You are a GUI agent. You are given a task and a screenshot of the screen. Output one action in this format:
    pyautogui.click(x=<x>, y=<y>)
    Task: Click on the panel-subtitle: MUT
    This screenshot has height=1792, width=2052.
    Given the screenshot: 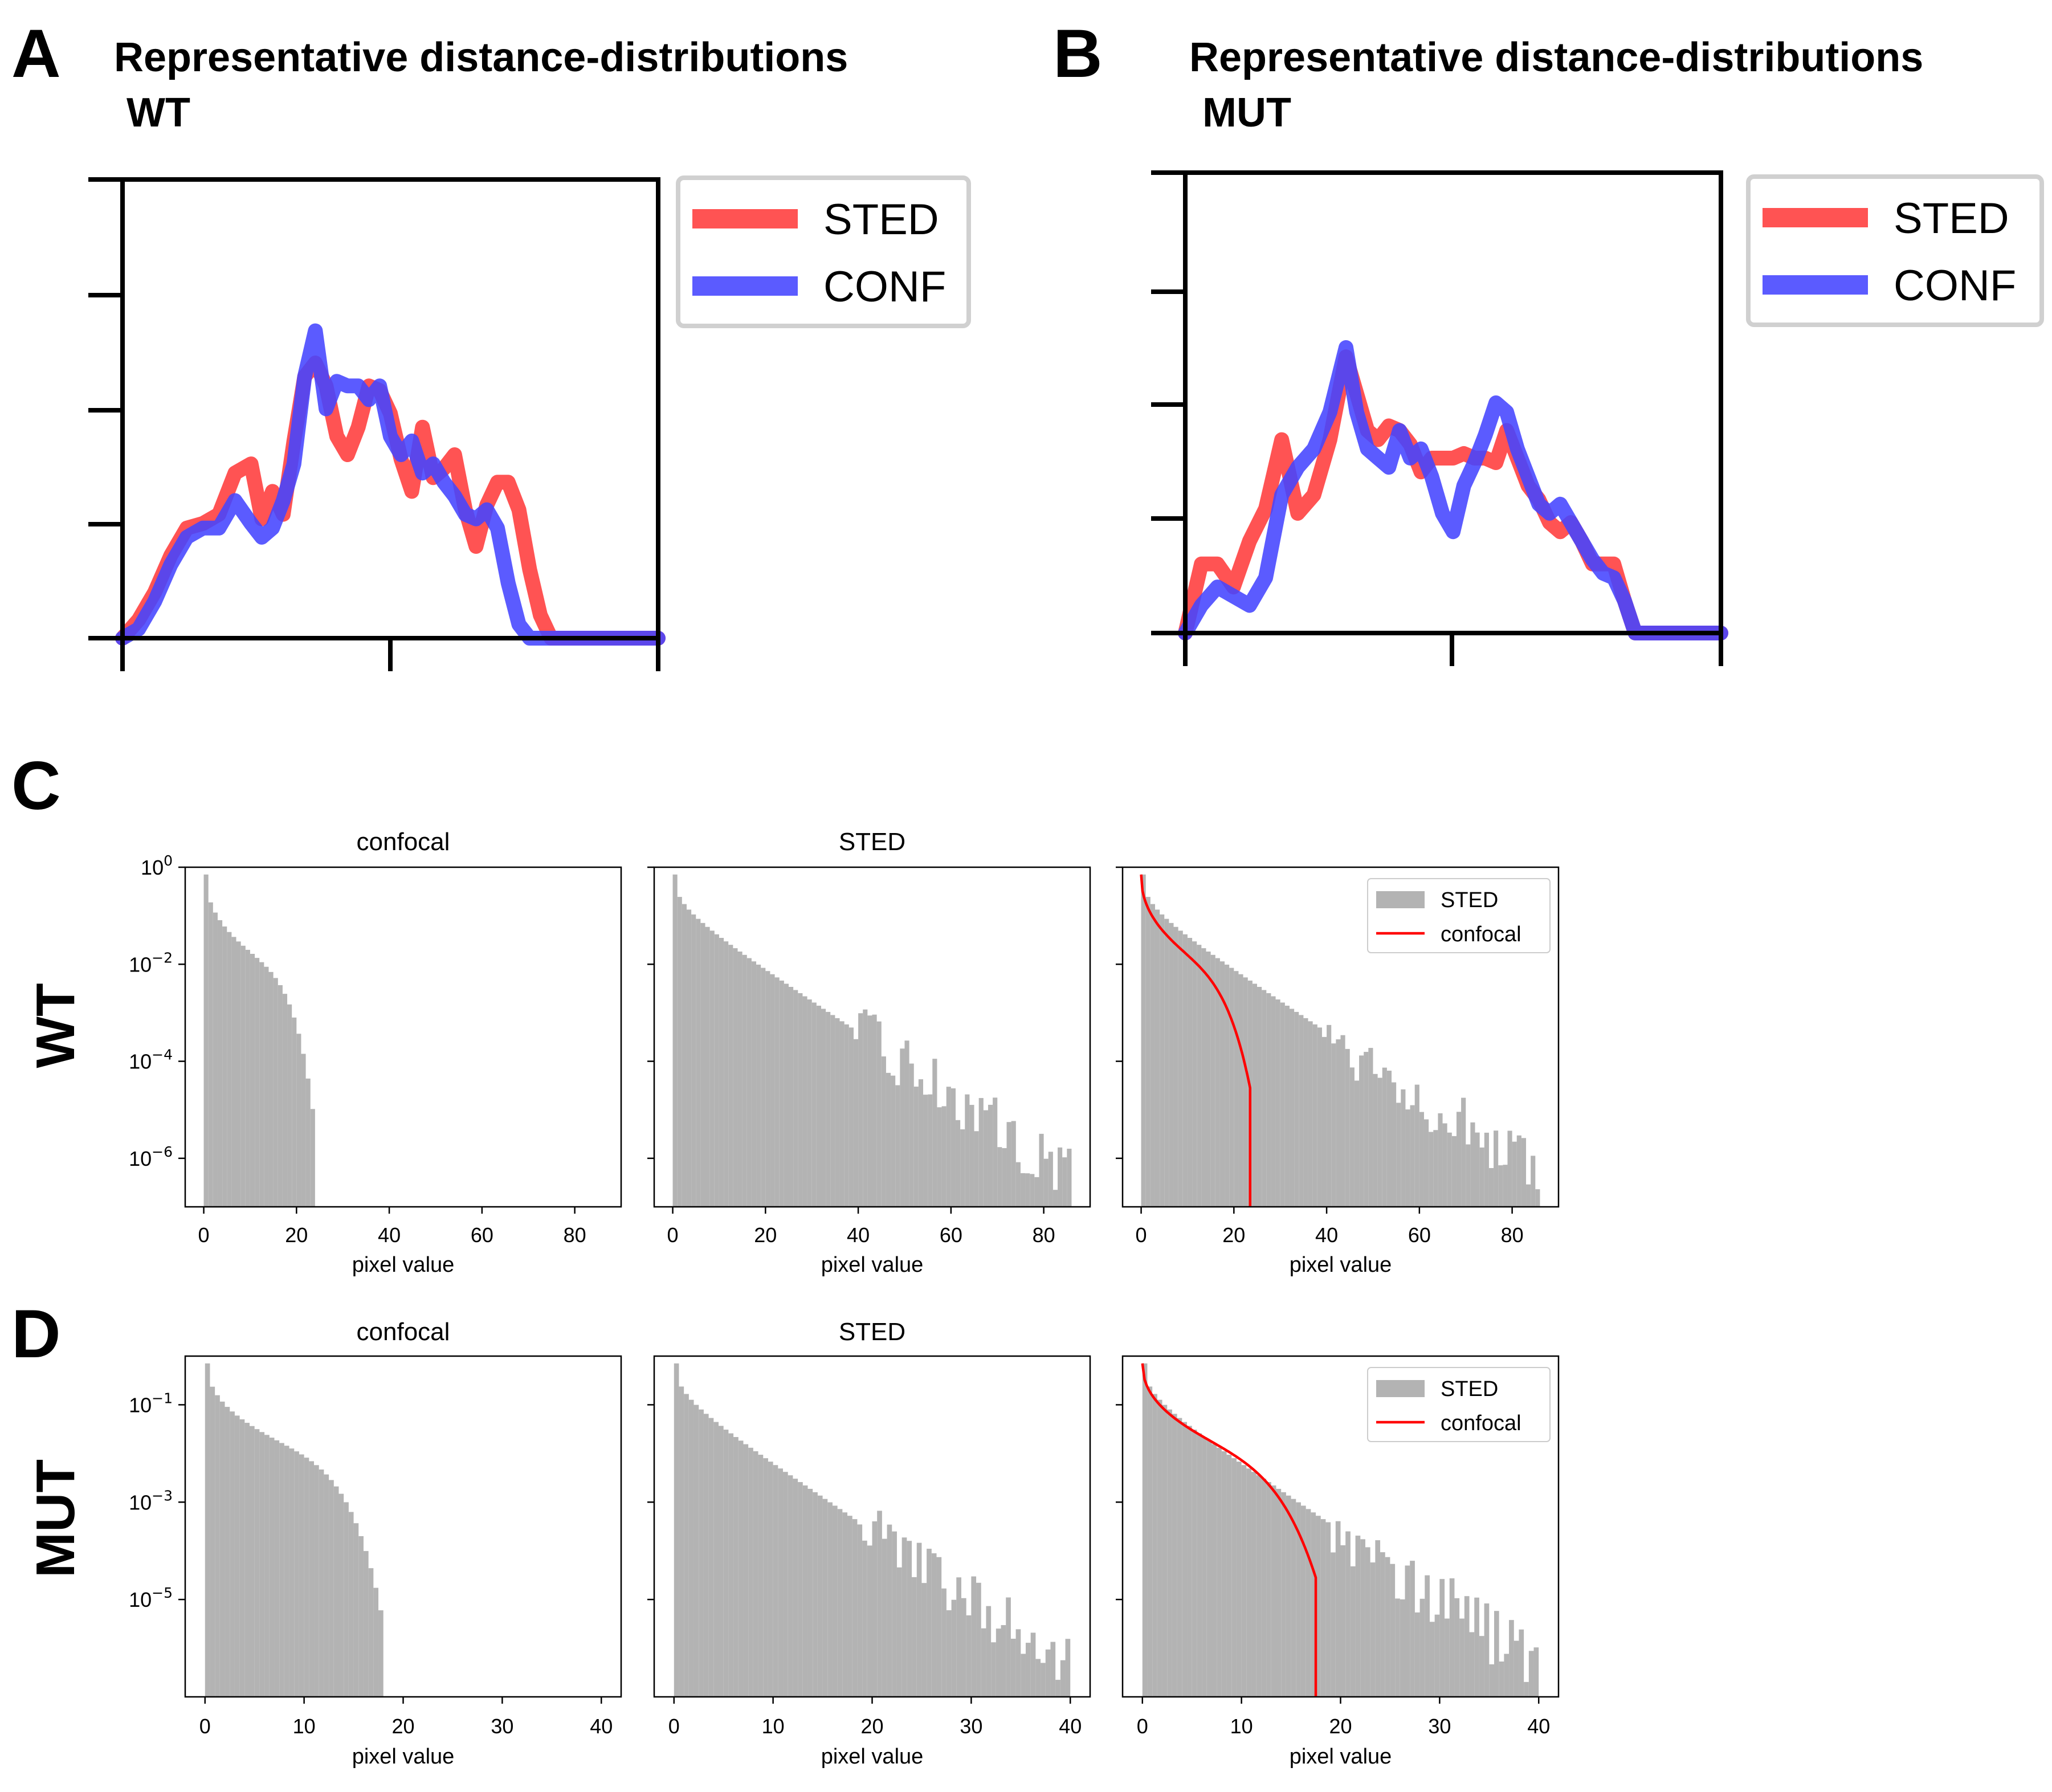 What is the action you would take?
    pyautogui.click(x=1246, y=113)
    